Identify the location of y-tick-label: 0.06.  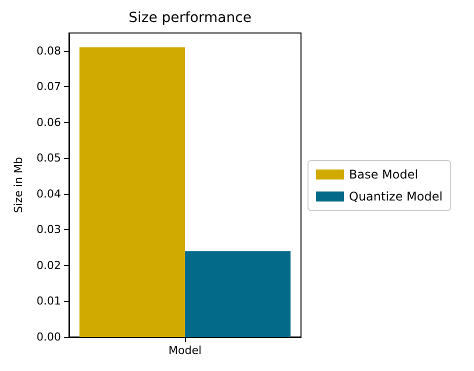
(48, 122).